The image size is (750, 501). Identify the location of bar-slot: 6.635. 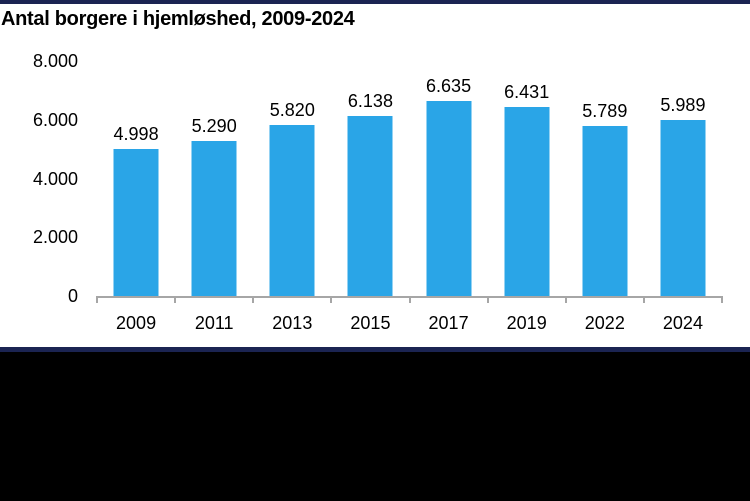
(449, 178).